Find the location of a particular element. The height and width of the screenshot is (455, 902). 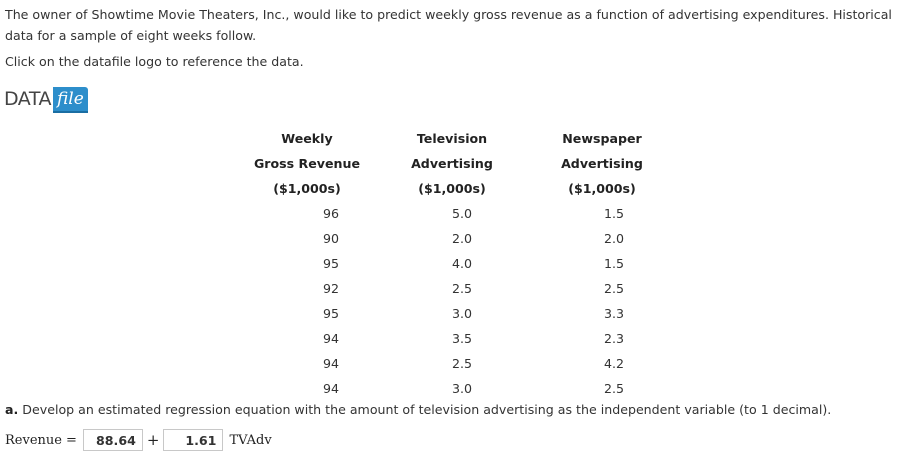

cell-tv: 2.0 is located at coordinates (462, 238).